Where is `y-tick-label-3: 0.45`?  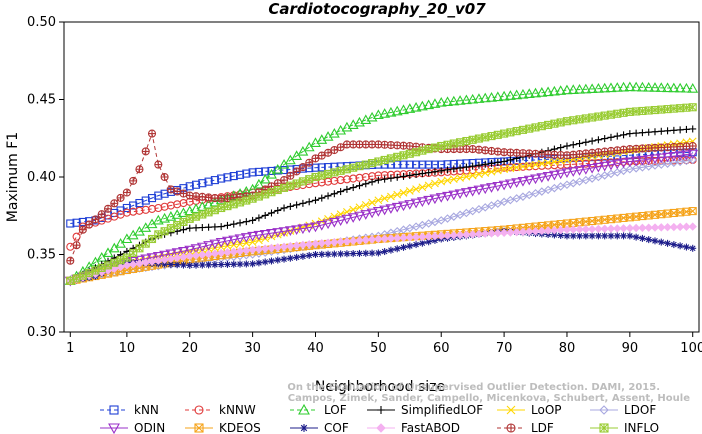 y-tick-label-3: 0.45 is located at coordinates (41, 100).